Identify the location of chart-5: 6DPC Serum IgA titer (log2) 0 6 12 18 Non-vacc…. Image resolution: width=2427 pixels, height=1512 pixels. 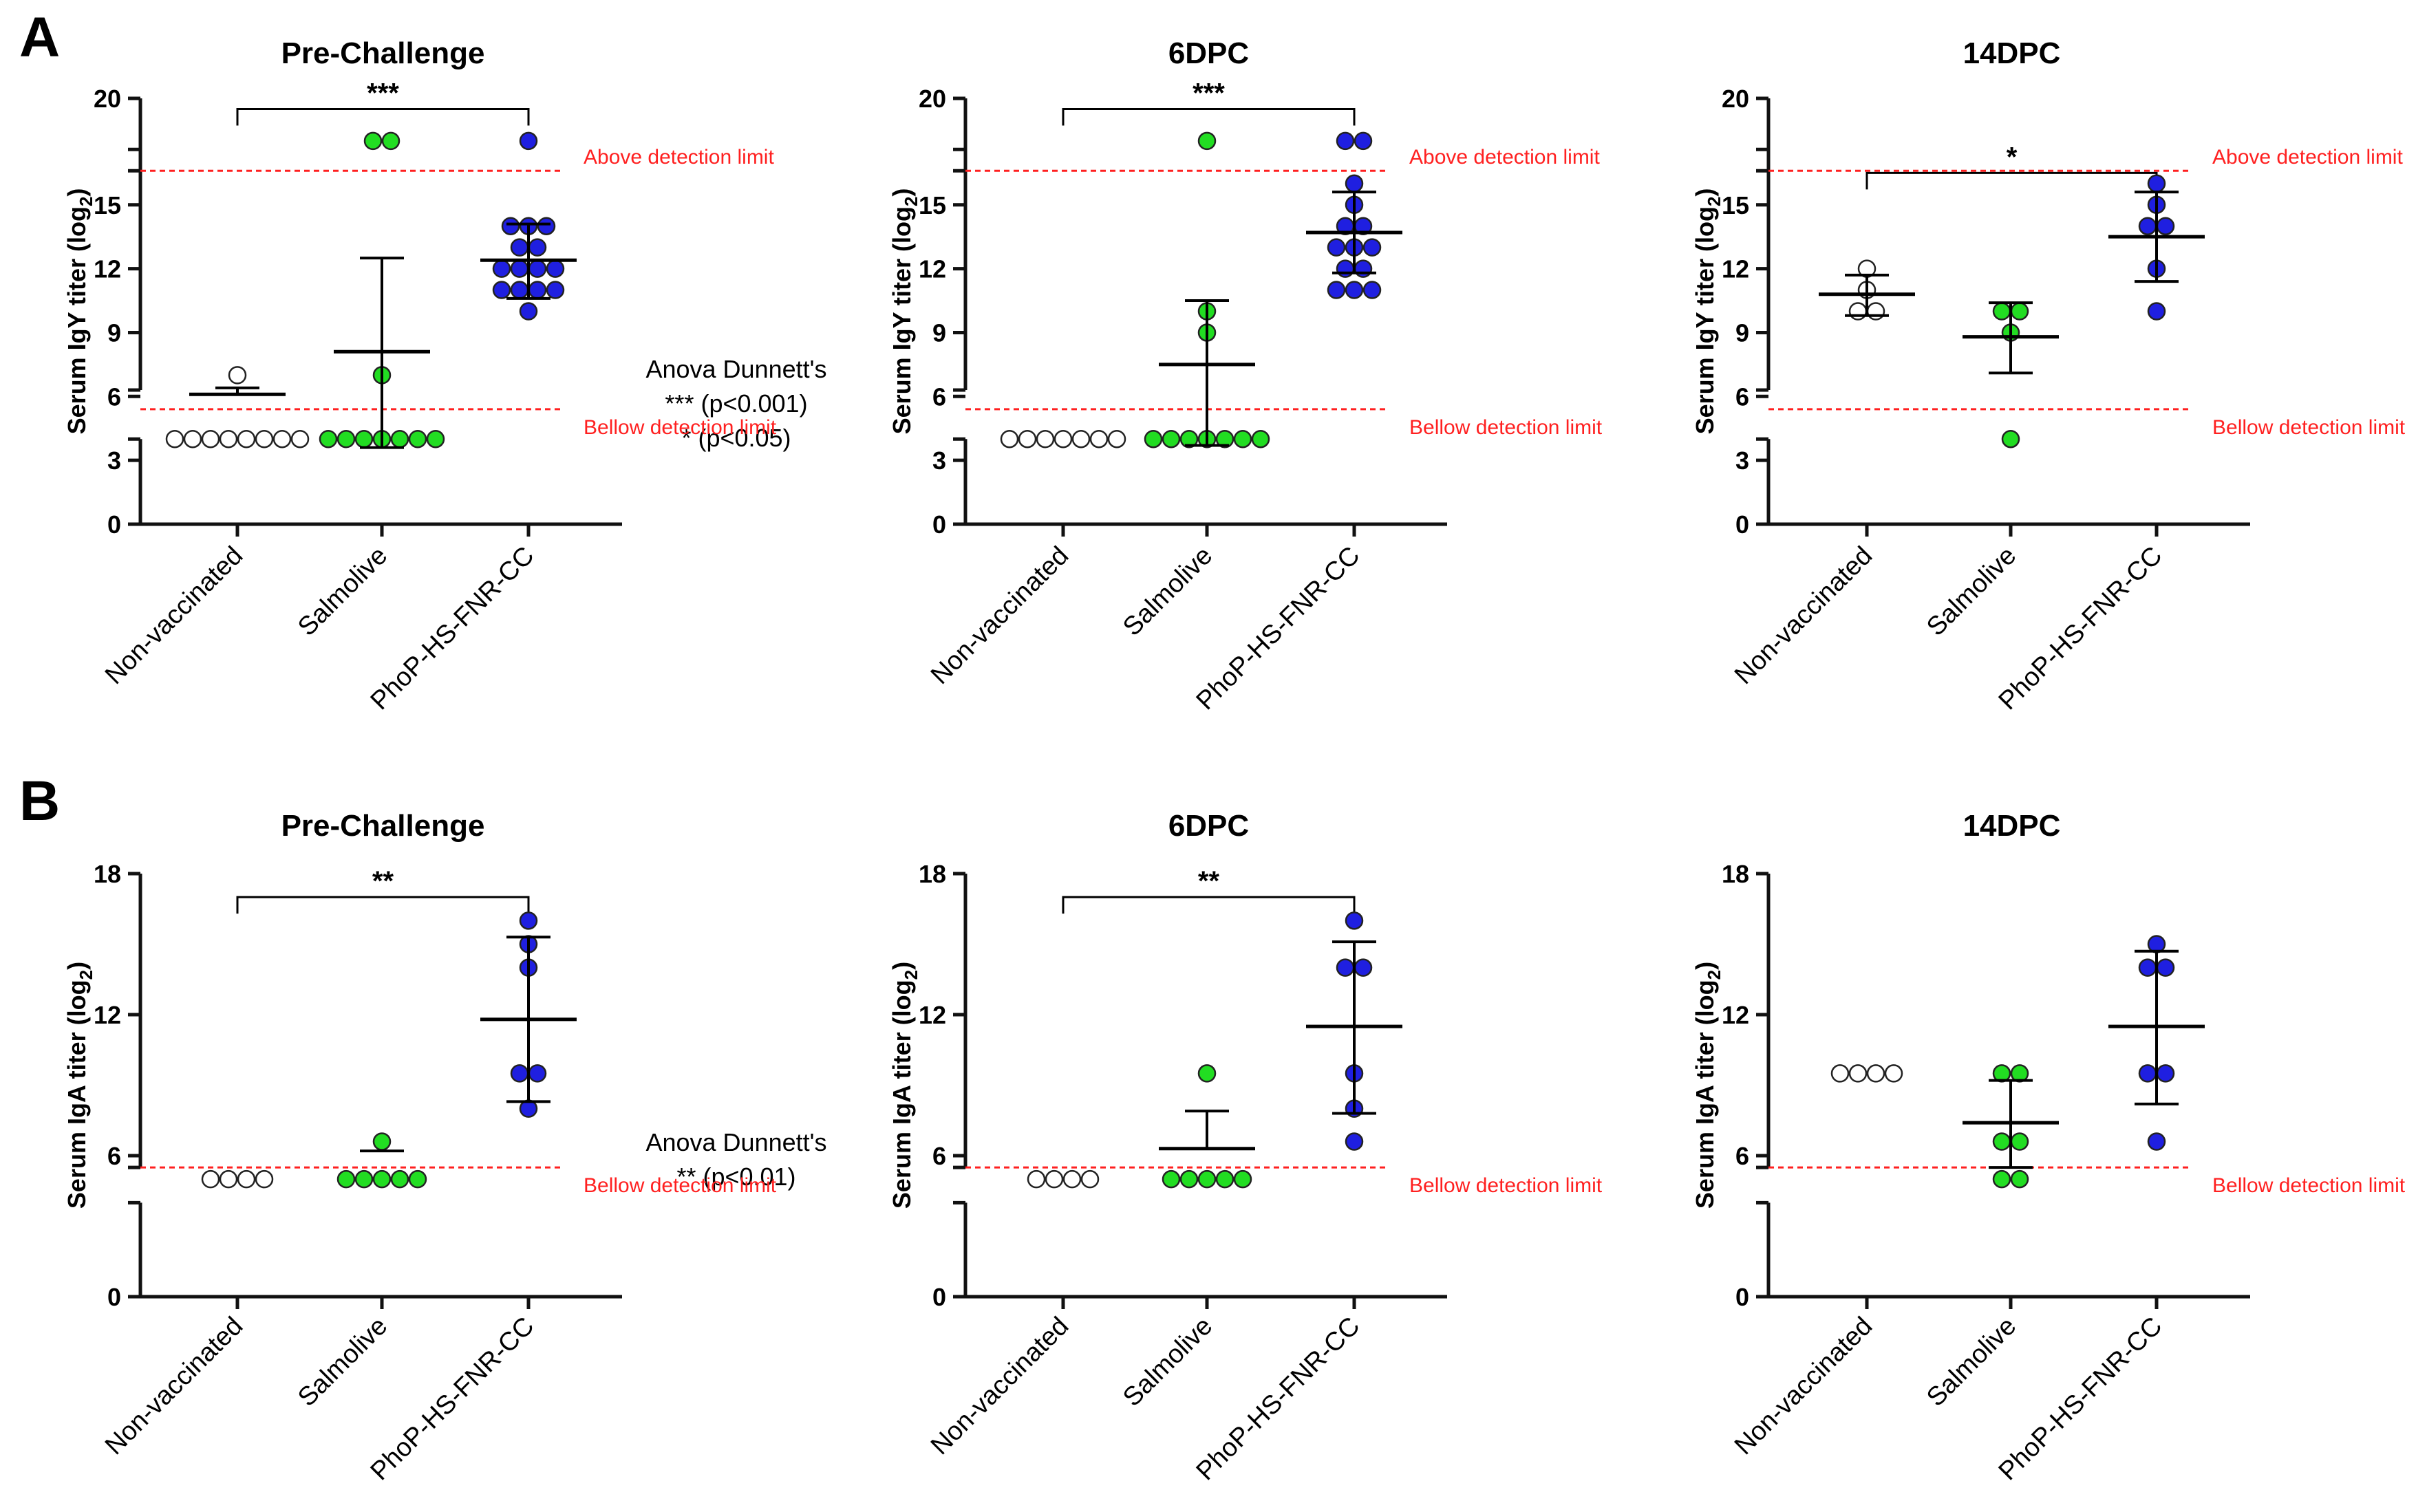
(1245, 1147).